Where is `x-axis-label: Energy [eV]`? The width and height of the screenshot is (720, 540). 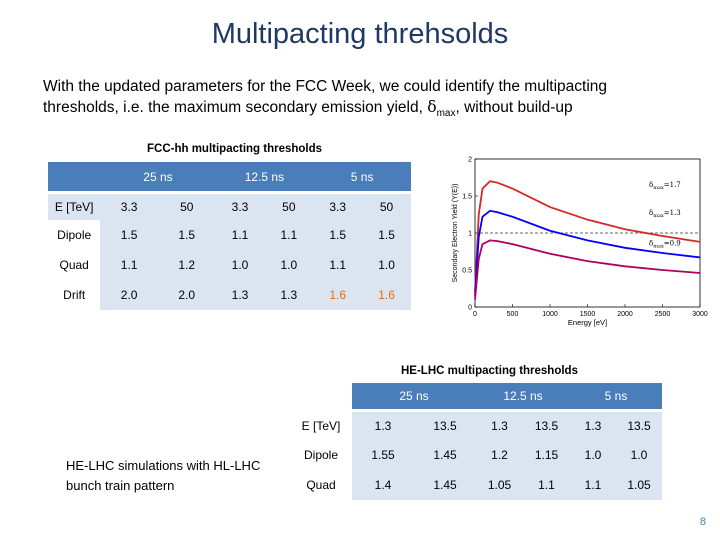
x-axis-label: Energy [eV] is located at coordinates (587, 322).